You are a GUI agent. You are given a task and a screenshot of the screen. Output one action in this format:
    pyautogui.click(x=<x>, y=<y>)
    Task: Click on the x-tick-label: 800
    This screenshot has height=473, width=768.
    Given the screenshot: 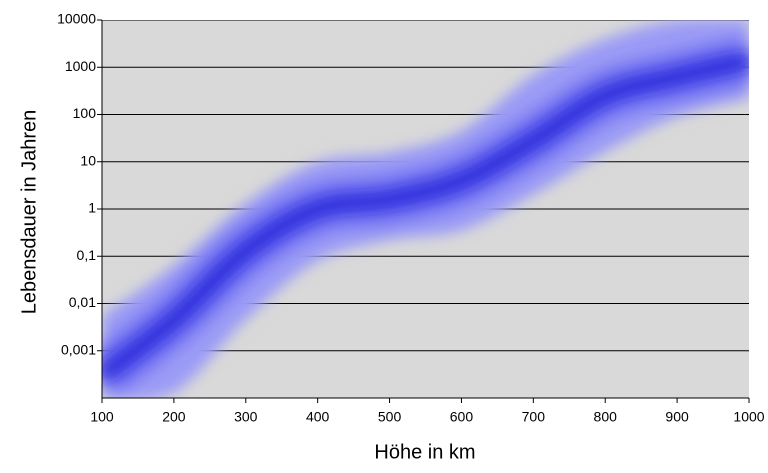 What is the action you would take?
    pyautogui.click(x=606, y=417)
    